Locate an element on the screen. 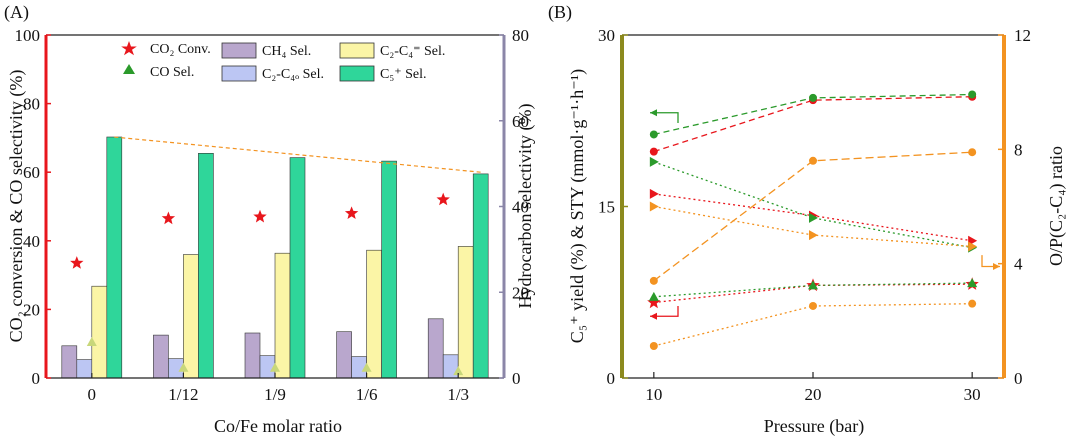  orange-right-arrow-icon-head is located at coordinates (996, 267).